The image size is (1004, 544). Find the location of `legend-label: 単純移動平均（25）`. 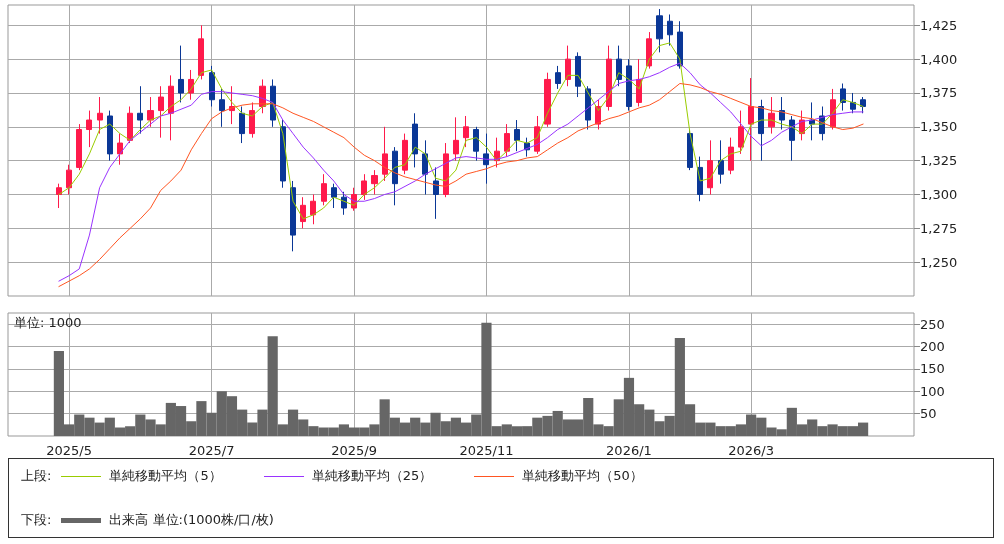

legend-label: 単純移動平均（25） is located at coordinates (372, 476).